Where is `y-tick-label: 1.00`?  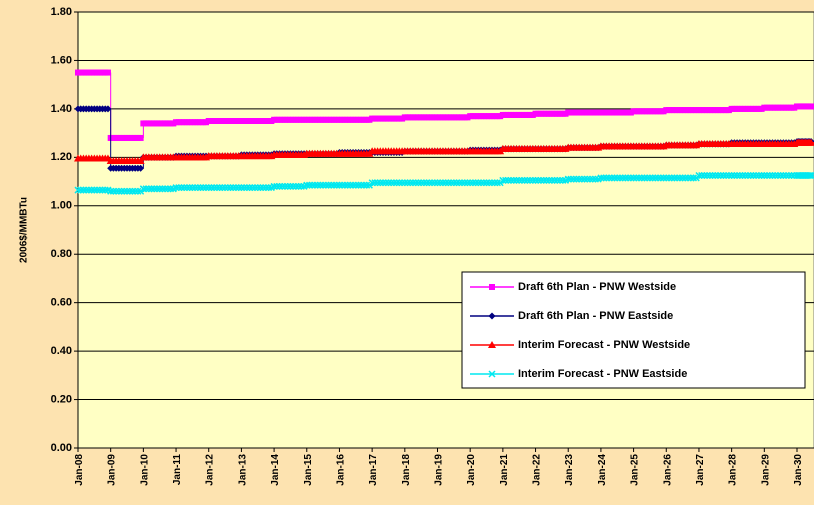 y-tick-label: 1.00 is located at coordinates (61, 206).